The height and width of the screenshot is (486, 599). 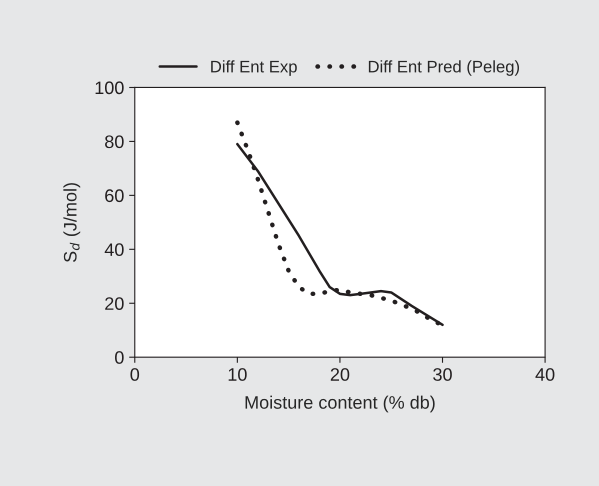 What do you see at coordinates (340, 374) in the screenshot?
I see `x-tick-label: 20` at bounding box center [340, 374].